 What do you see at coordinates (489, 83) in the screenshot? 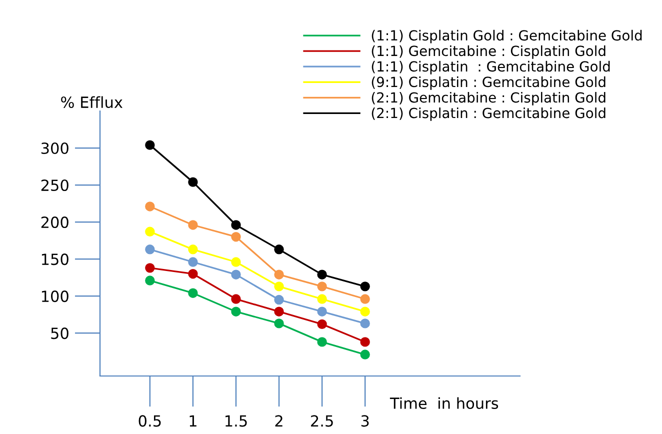
I see `legend-label: (9:1) Cisplatin : Gemcitabine Gold` at bounding box center [489, 83].